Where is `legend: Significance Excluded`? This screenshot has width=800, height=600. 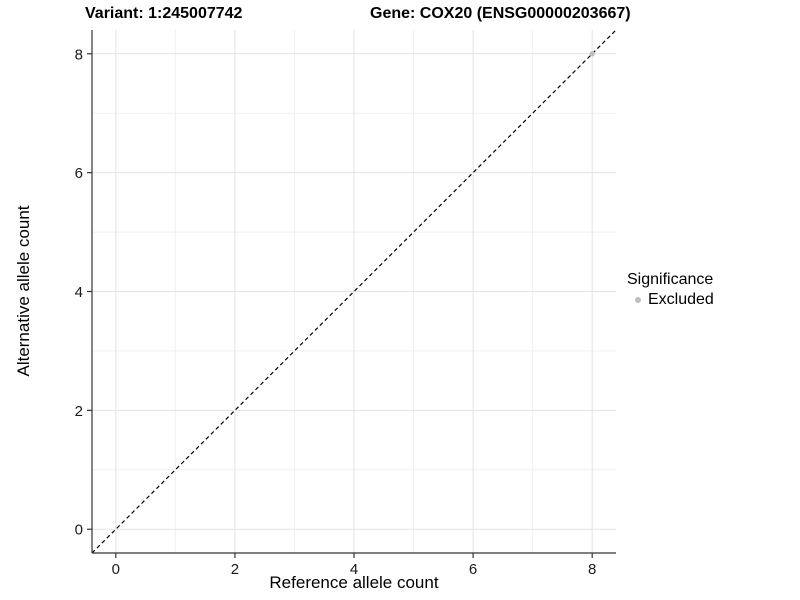
legend: Significance Excluded is located at coordinates (670, 290).